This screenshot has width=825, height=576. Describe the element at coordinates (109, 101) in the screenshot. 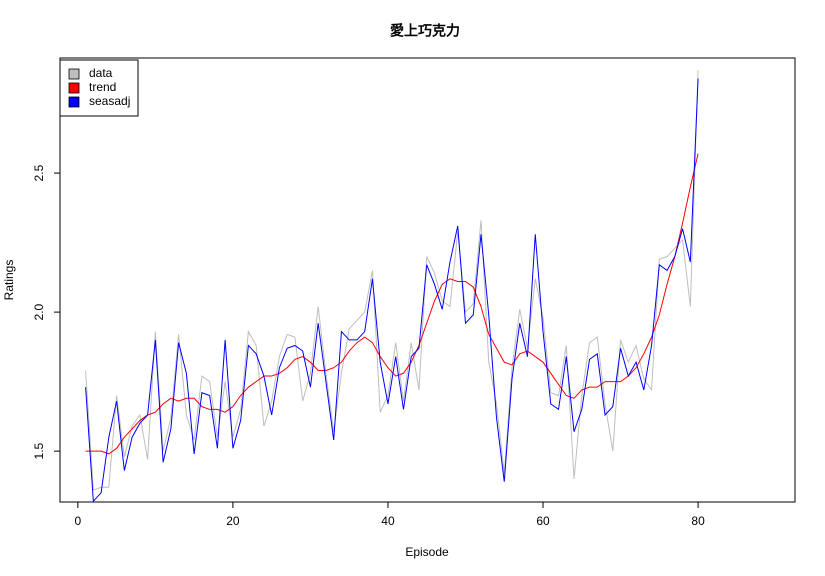

I see `legend-label: seasadj` at that location.